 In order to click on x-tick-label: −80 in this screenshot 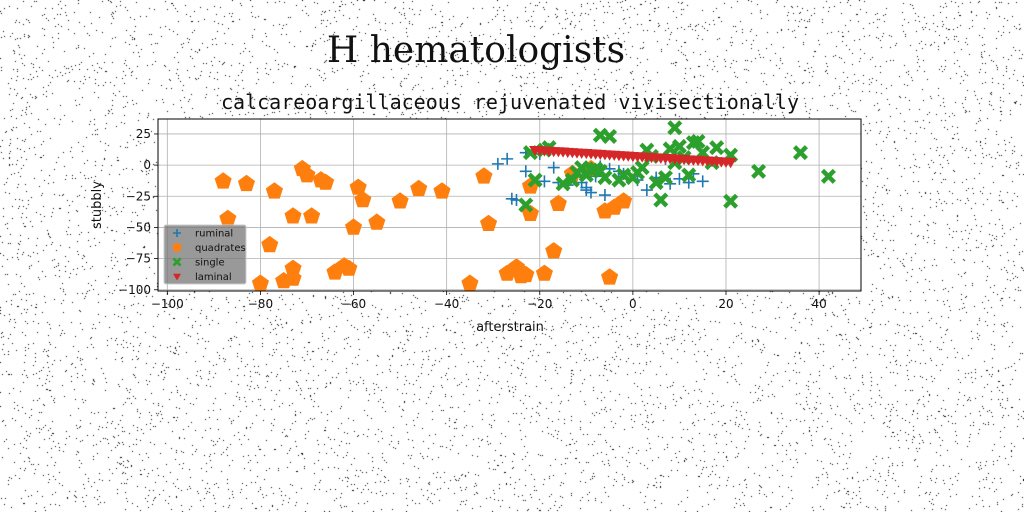, I will do `click(260, 304)`.